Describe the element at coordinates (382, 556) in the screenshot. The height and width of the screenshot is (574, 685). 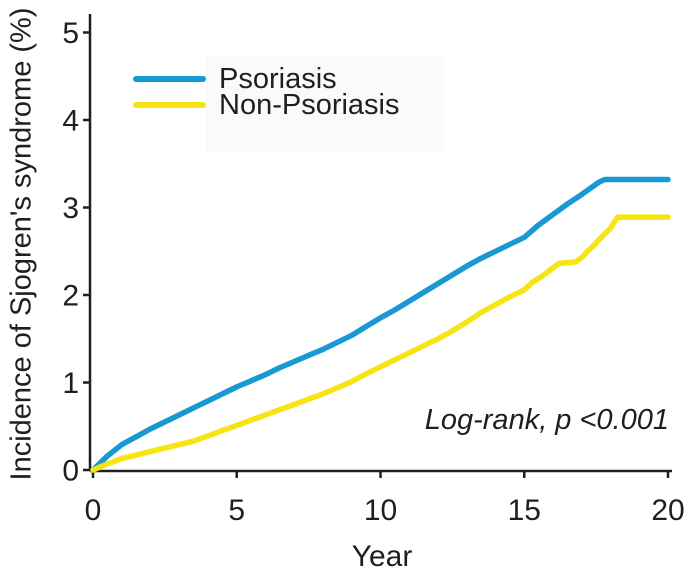
I see `x-axis-title: Year` at that location.